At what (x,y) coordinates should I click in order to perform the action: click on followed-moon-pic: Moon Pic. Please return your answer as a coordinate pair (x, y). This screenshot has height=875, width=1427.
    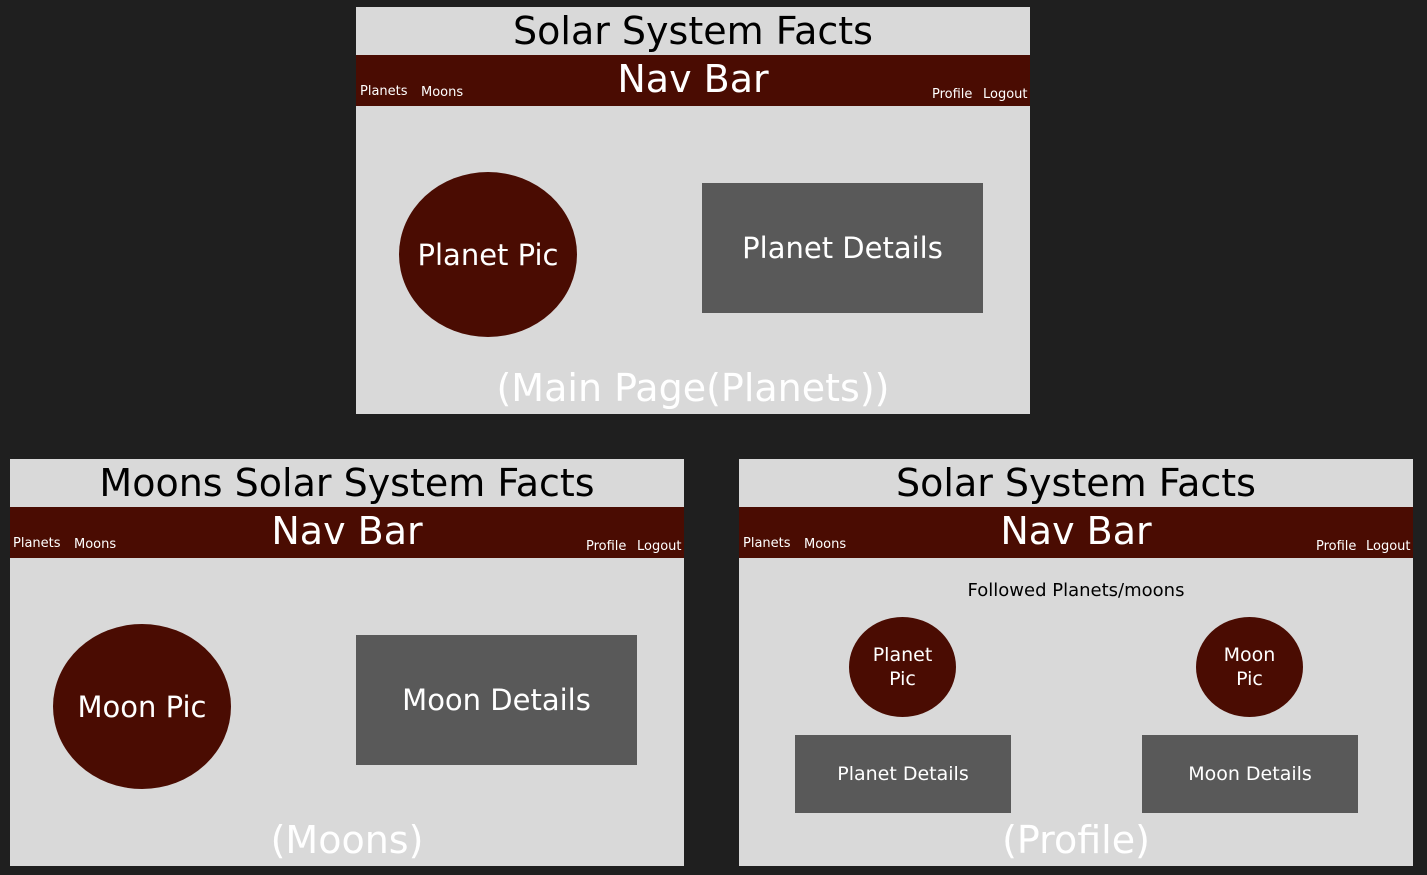
    Looking at the image, I should click on (1249, 667).